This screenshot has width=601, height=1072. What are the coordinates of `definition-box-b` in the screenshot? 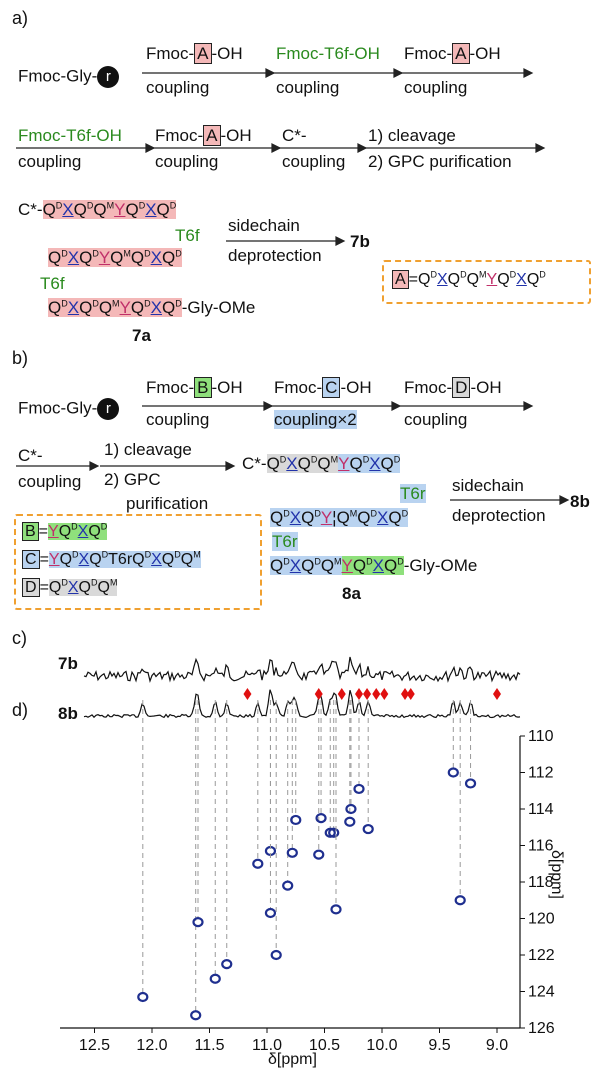 It's located at (138, 562).